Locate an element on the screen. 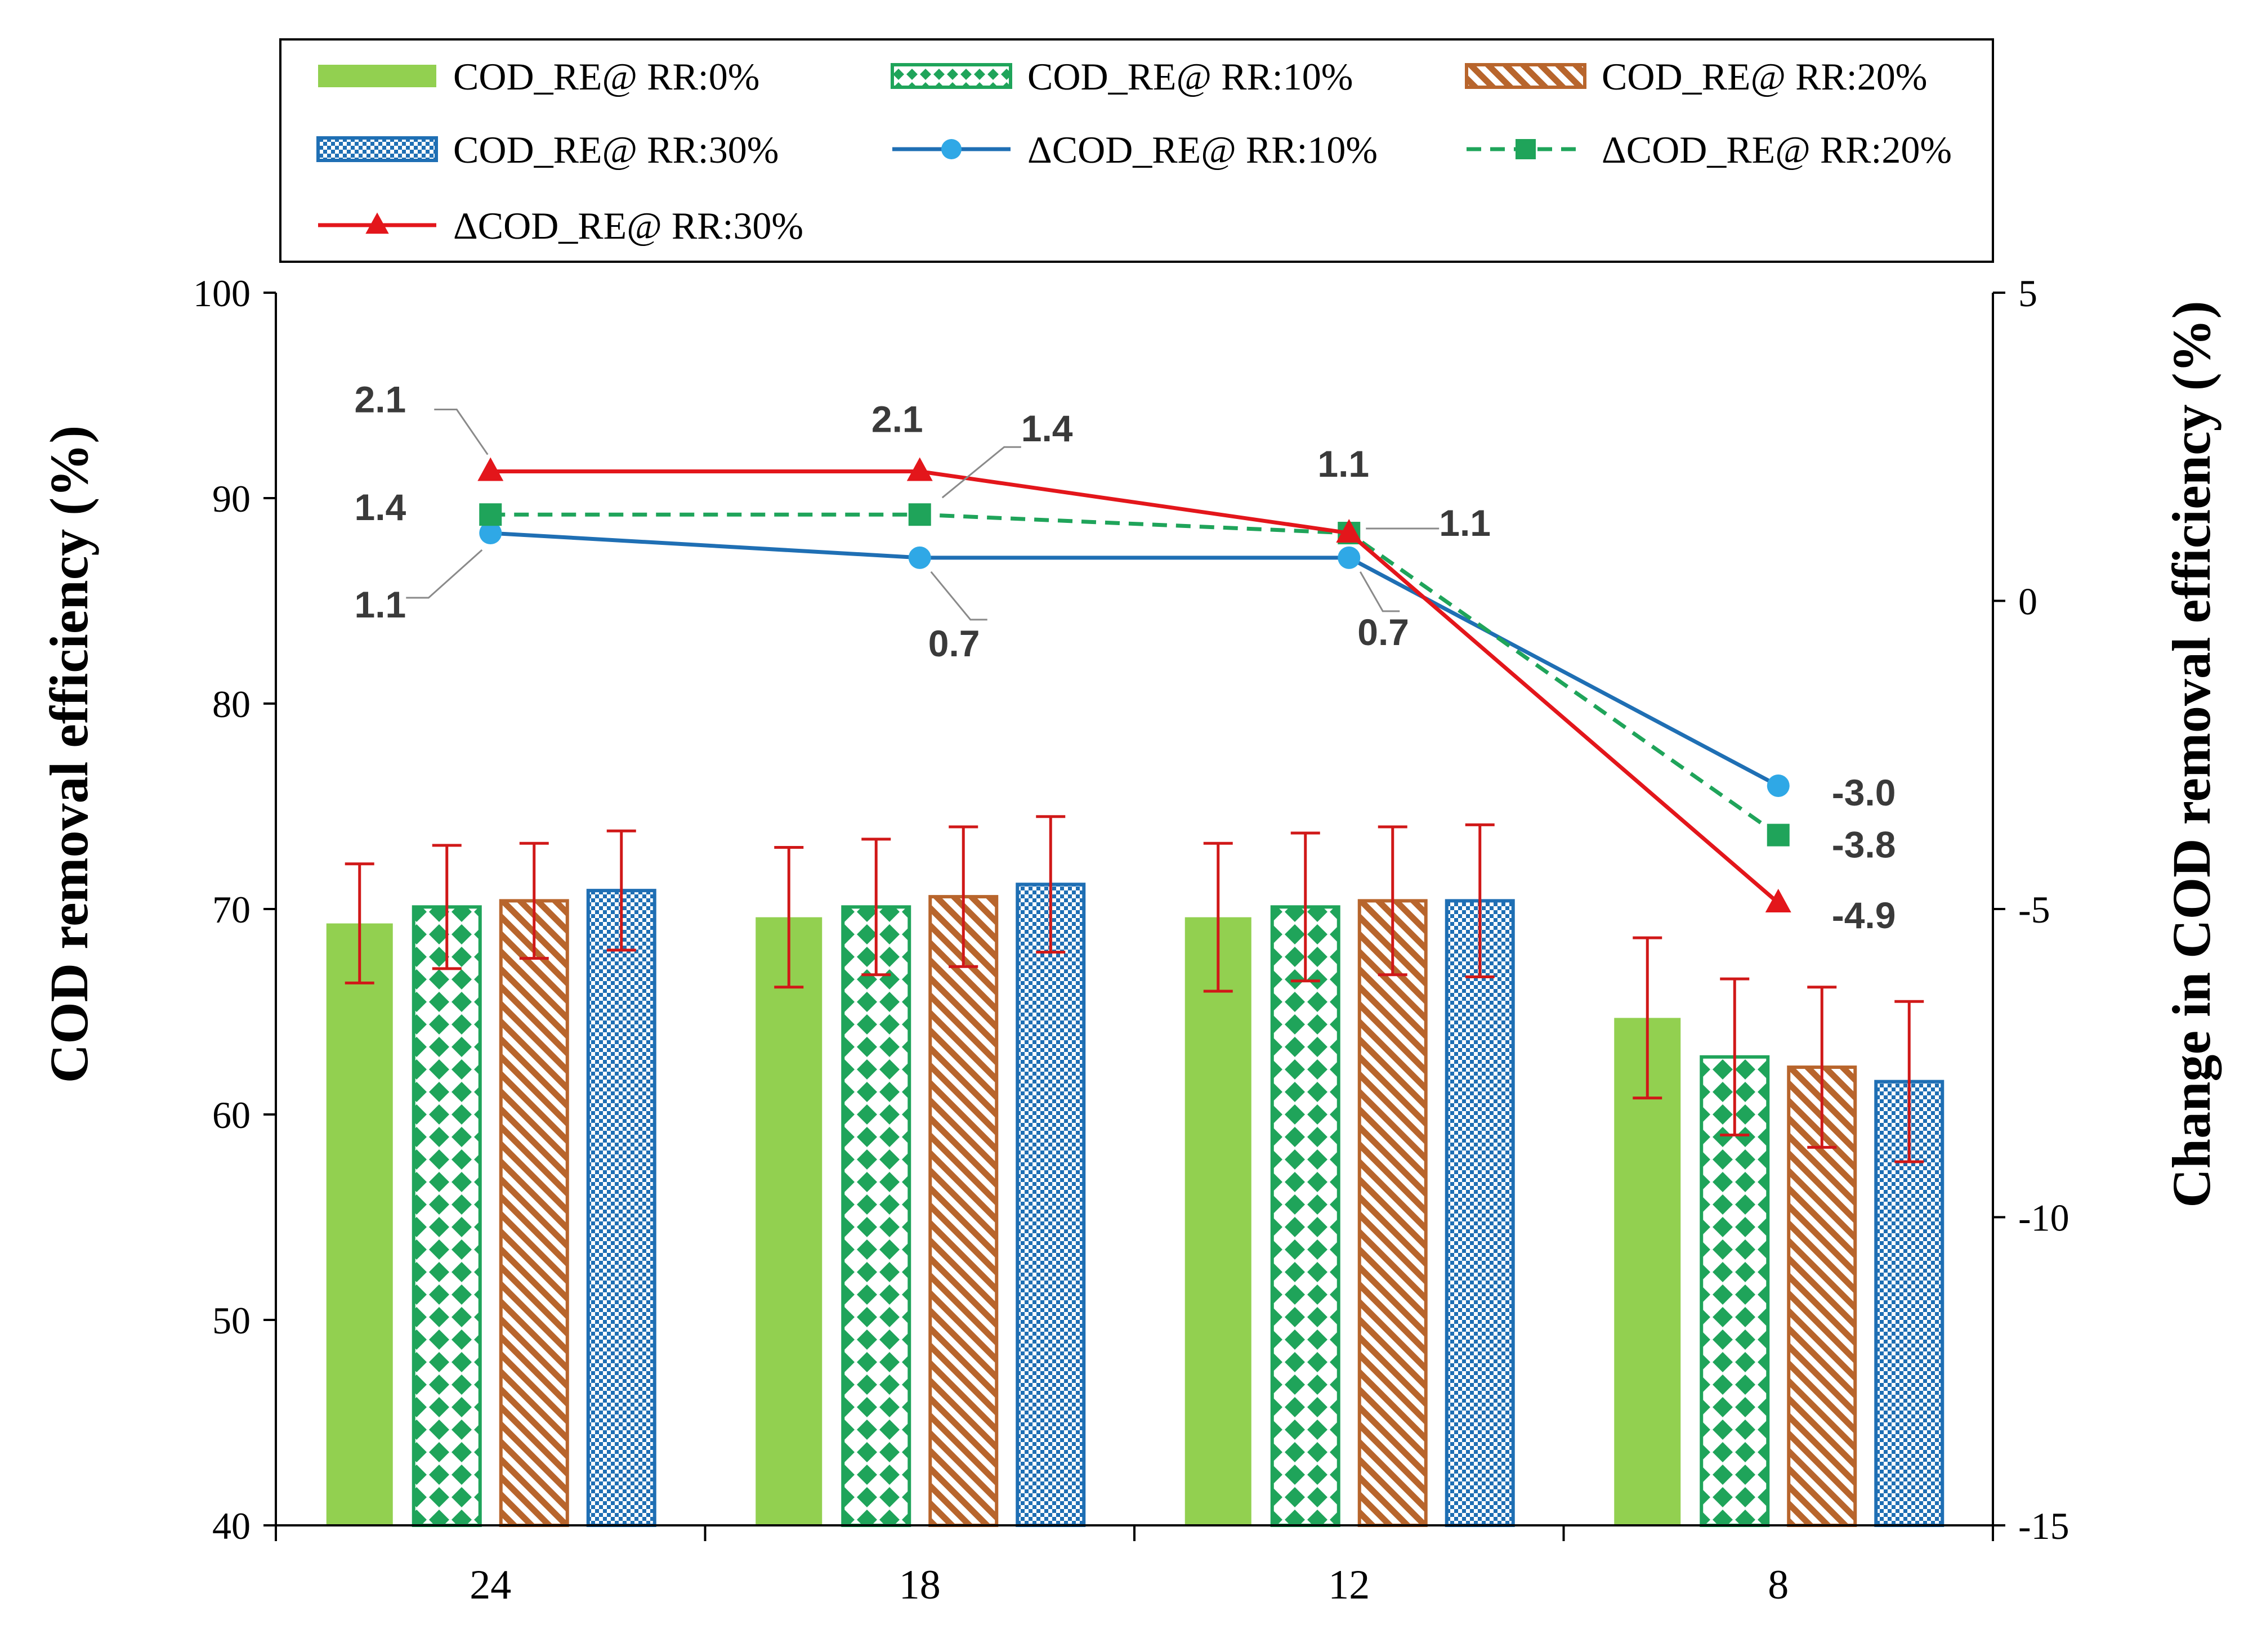  left-tick-label-80: 80 is located at coordinates (232, 705).